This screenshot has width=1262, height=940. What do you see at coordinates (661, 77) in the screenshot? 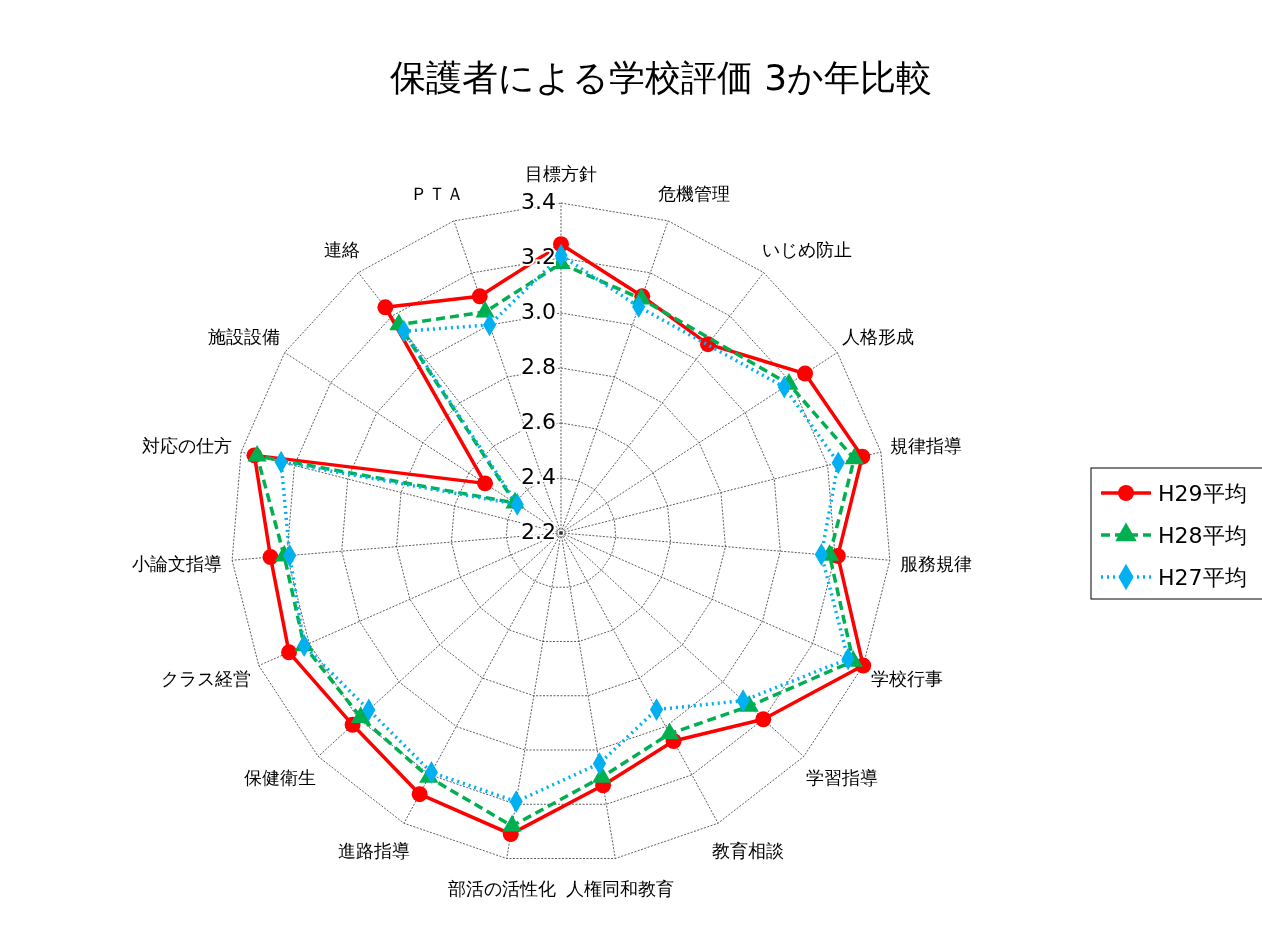
I see `chart-title: 保護者による学校評価 3か年比較` at bounding box center [661, 77].